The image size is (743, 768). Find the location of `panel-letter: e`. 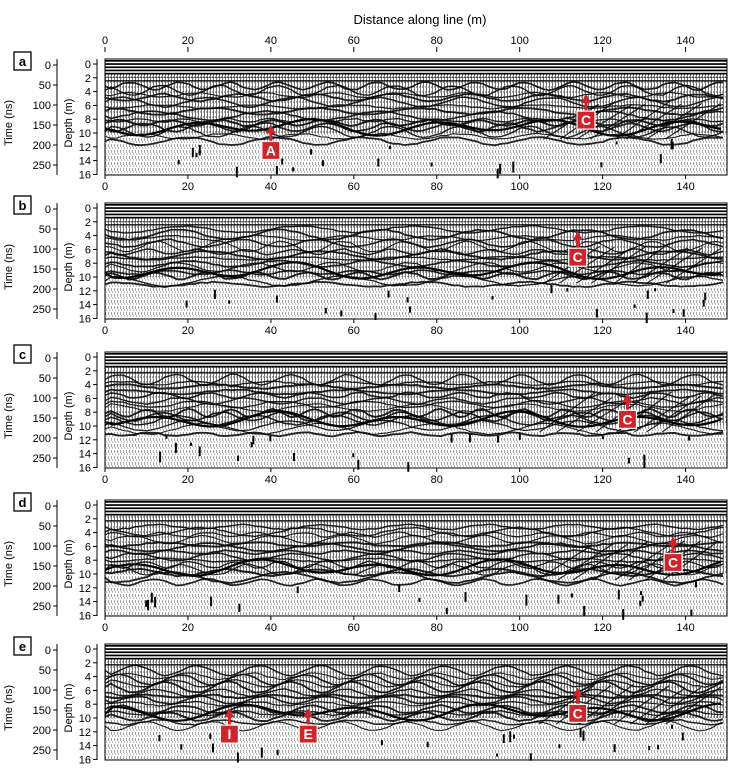

panel-letter: e is located at coordinates (22, 646).